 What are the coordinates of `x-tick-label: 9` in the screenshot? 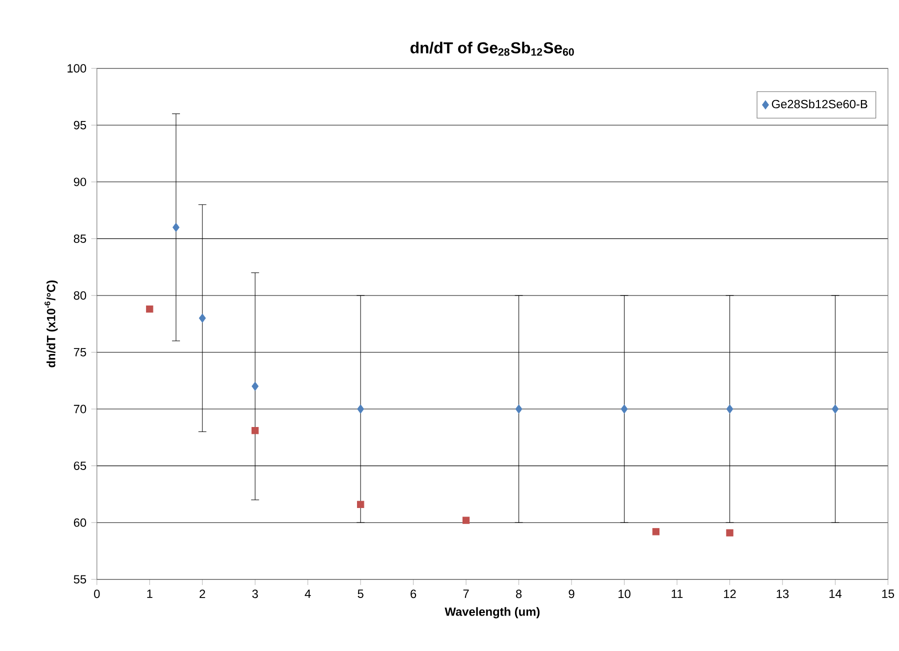 It's located at (571, 594).